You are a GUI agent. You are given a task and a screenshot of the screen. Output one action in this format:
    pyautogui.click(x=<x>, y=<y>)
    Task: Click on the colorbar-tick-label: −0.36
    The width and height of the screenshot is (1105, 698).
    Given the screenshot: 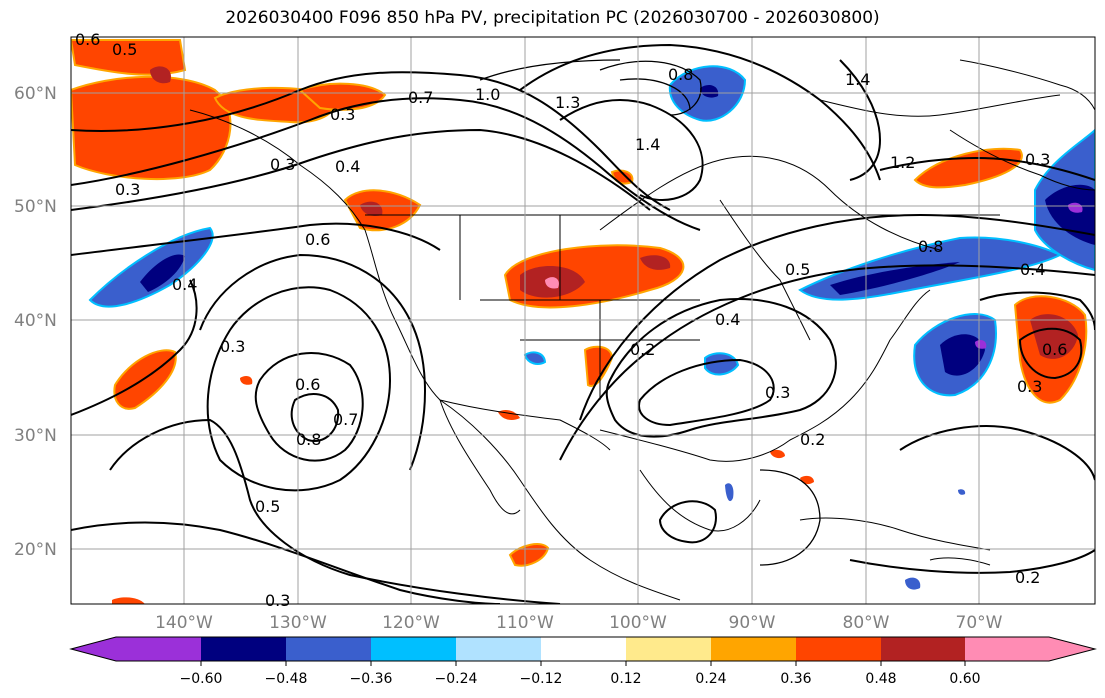 What is the action you would take?
    pyautogui.click(x=371, y=679)
    